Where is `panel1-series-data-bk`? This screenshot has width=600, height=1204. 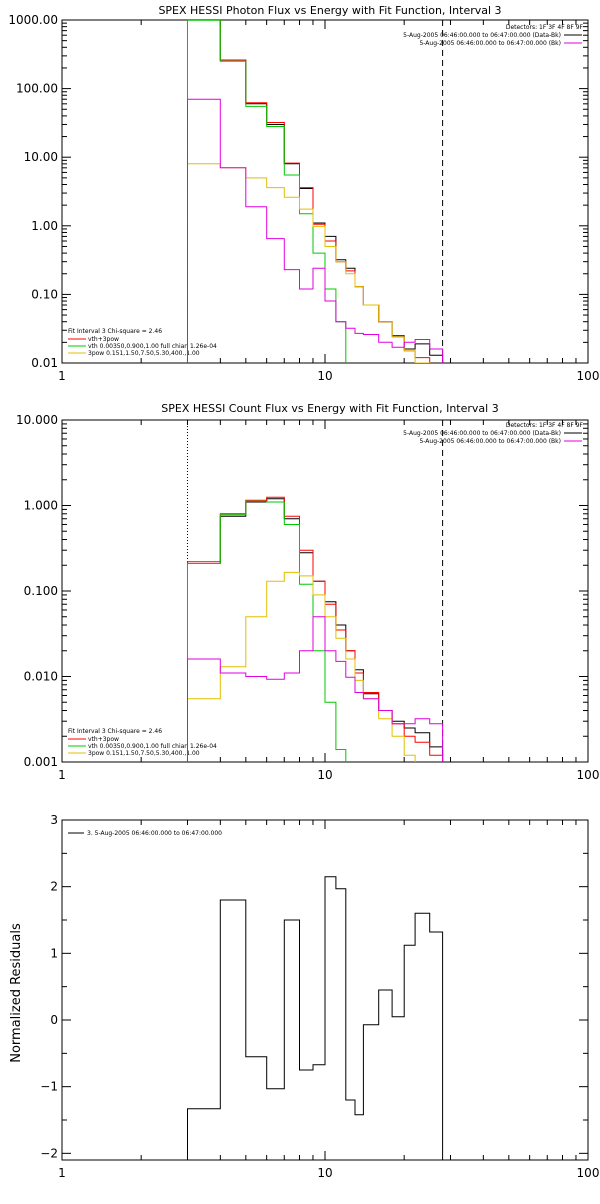 panel1-series-data-bk is located at coordinates (315, 630).